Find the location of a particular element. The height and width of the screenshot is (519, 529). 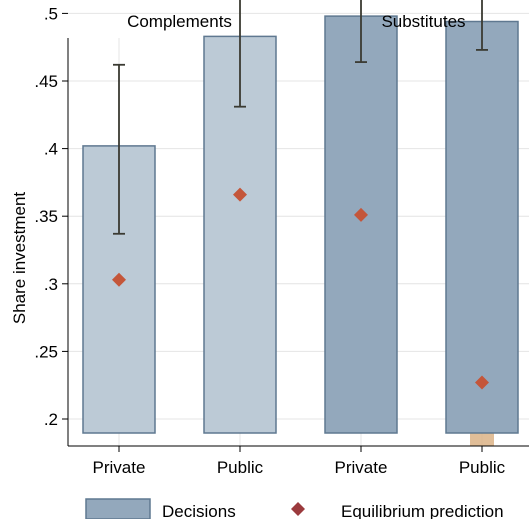

panel-title-1: Substitutes is located at coordinates (423, 21).